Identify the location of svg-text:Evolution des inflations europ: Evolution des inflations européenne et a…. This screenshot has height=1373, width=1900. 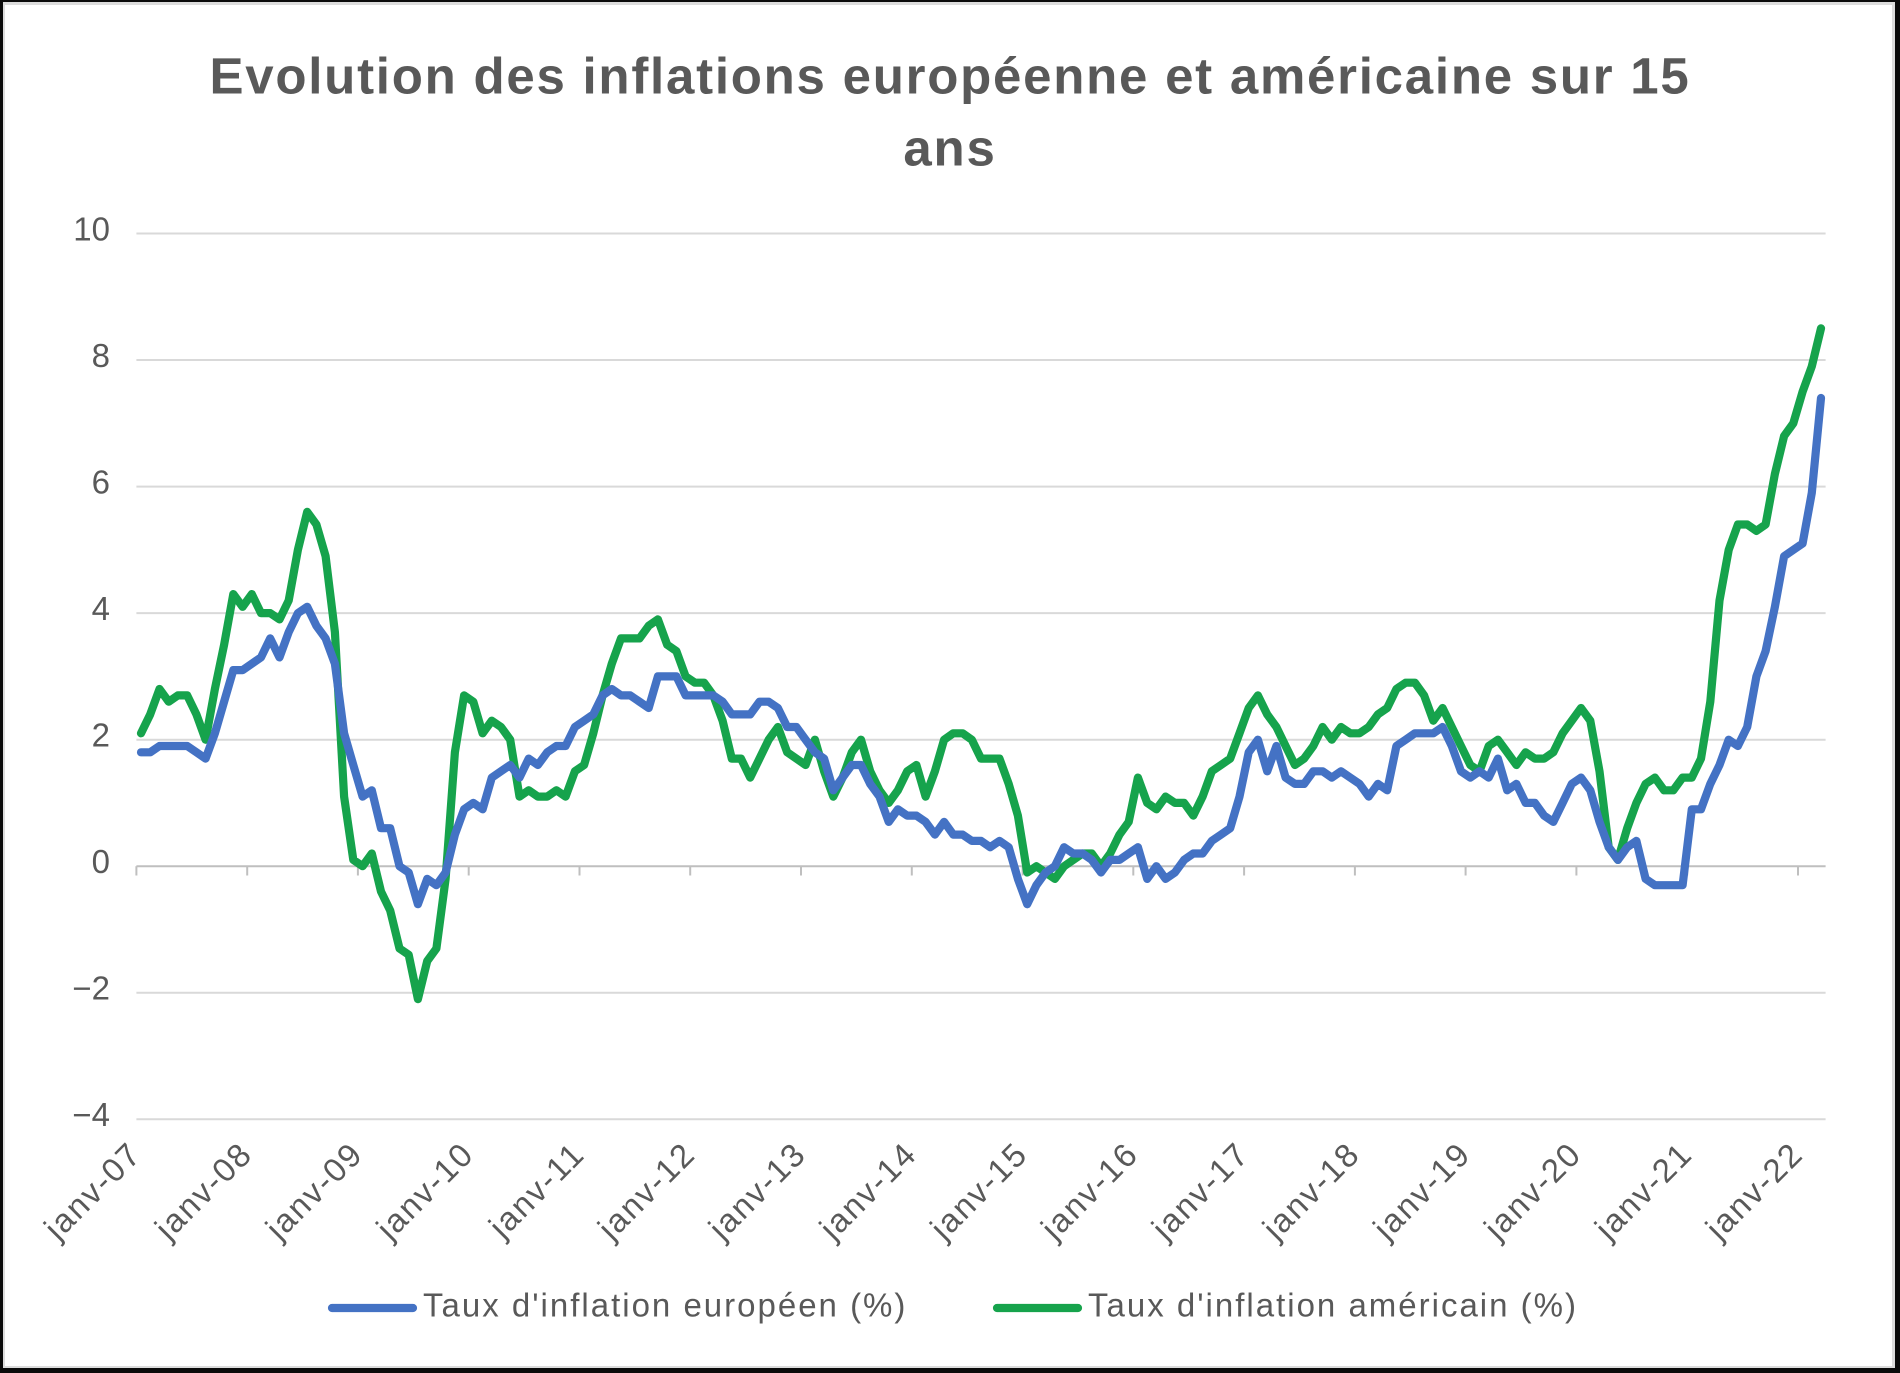
(949, 76).